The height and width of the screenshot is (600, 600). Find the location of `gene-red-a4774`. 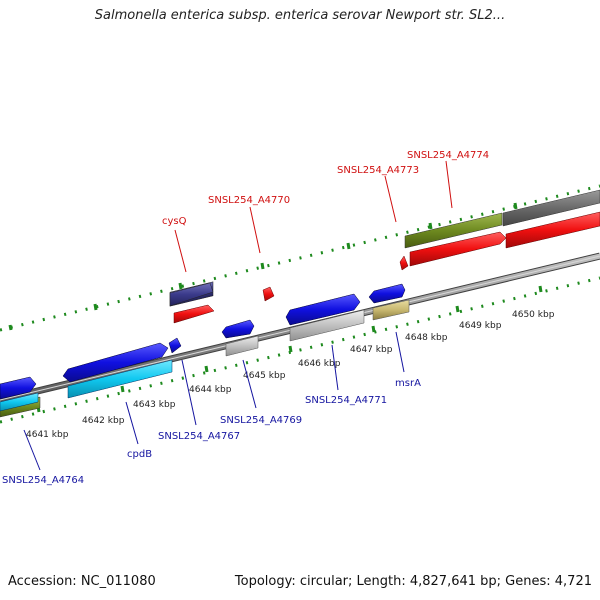

gene-red-a4774 is located at coordinates (552, 230).